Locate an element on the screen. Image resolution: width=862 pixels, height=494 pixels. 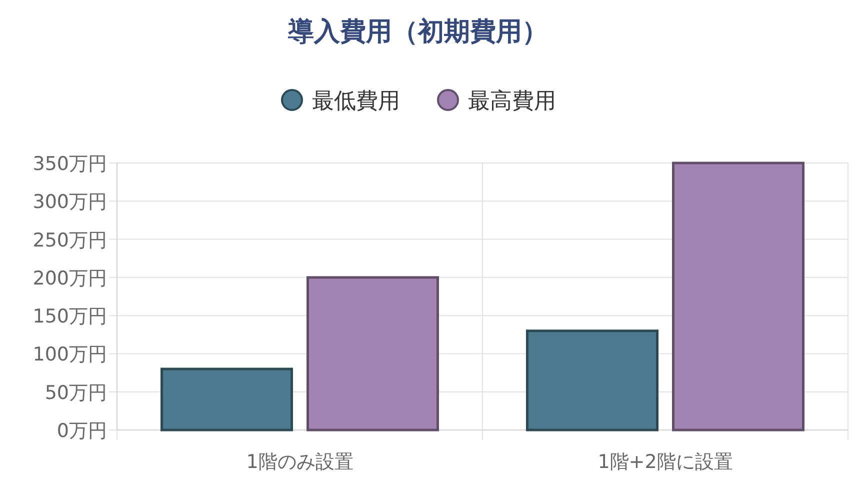
y-tick-label: 100万円 is located at coordinates (69, 355).